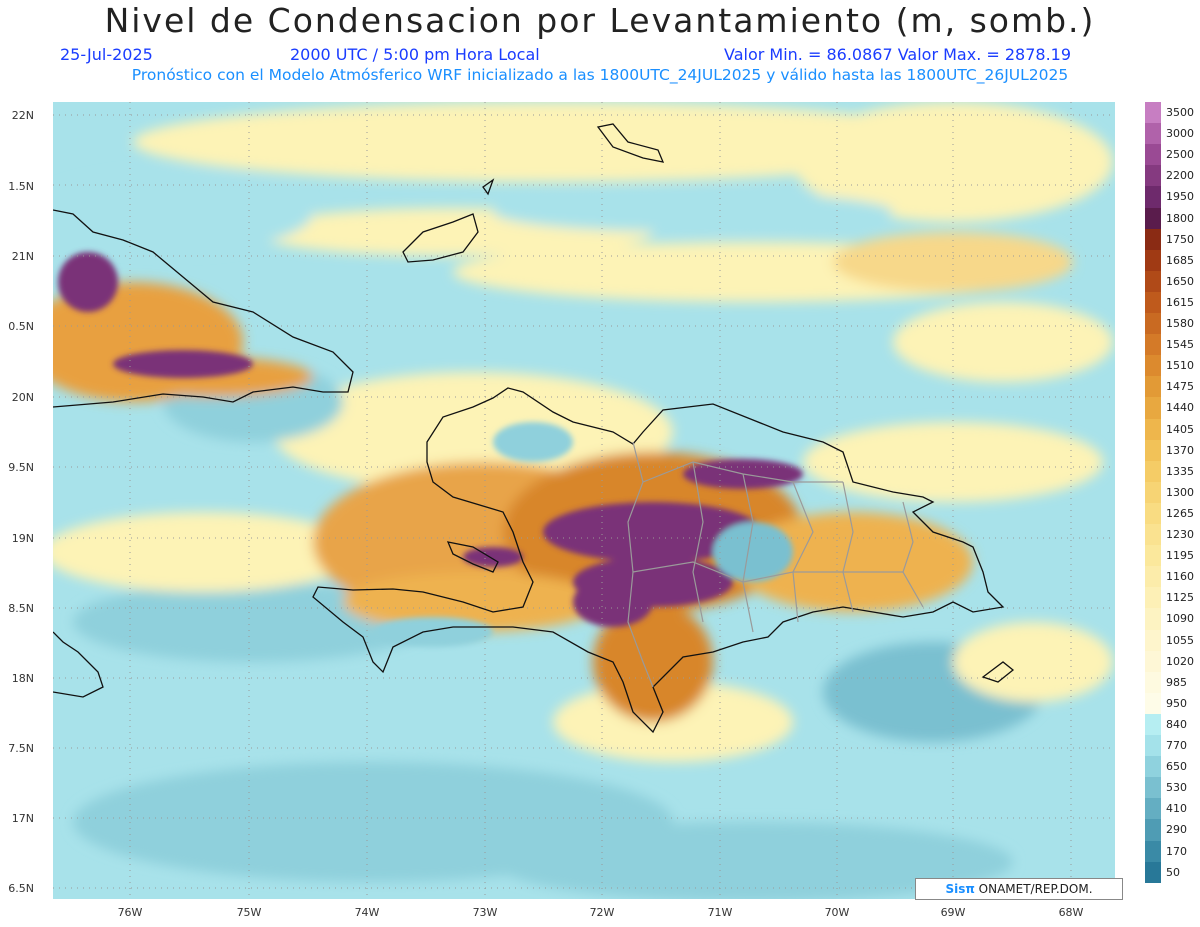 This screenshot has height=927, width=1200. Describe the element at coordinates (1180, 155) in the screenshot. I see `colorbar-label: 2500` at that location.